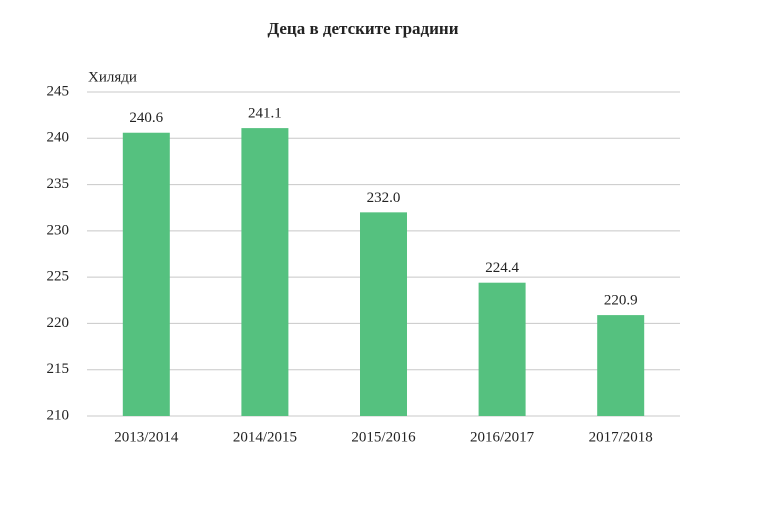 The width and height of the screenshot is (768, 527). Describe the element at coordinates (621, 437) in the screenshot. I see `x-tick-label: 2017/2018` at that location.